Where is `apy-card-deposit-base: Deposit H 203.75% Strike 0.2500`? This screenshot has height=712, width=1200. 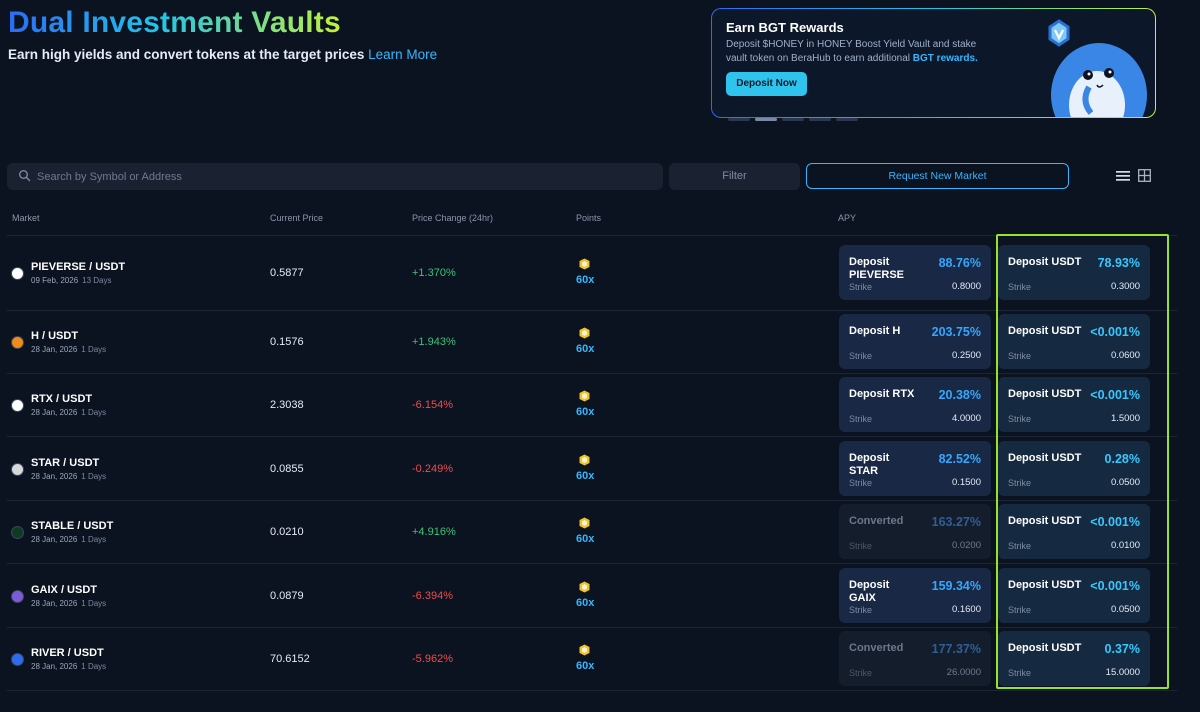 apy-card-deposit-base: Deposit H 203.75% Strike 0.2500 is located at coordinates (915, 341).